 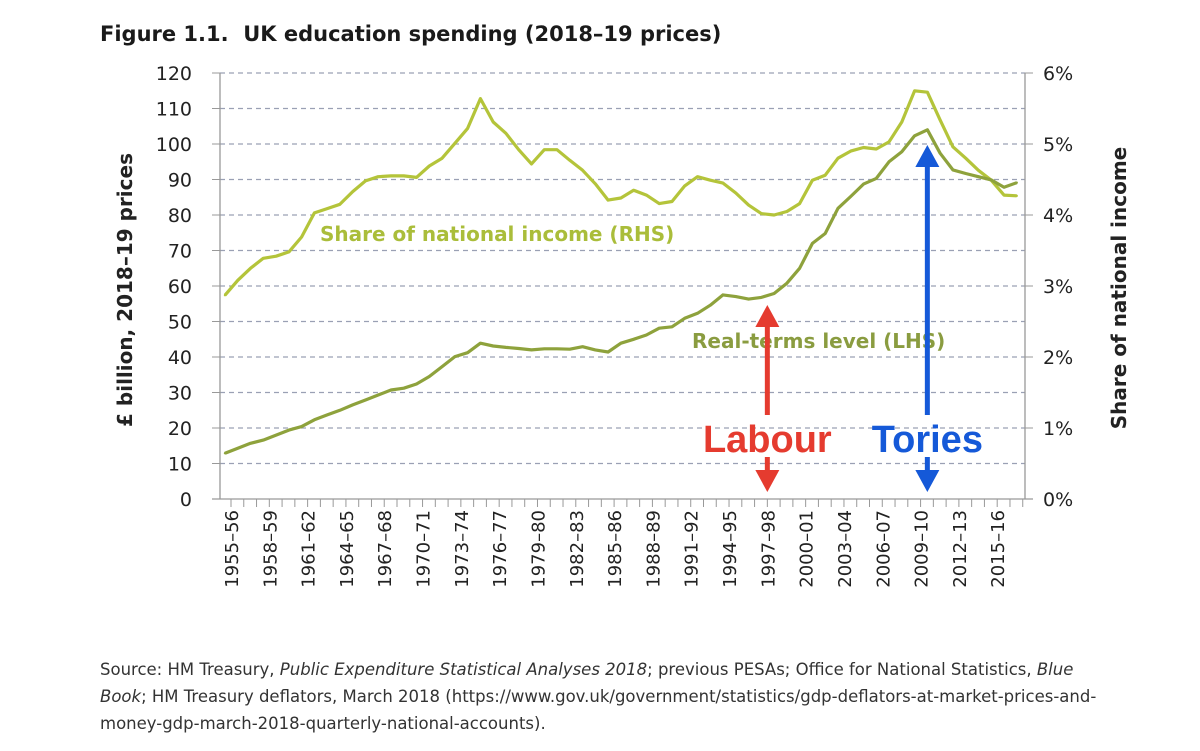 What do you see at coordinates (500, 549) in the screenshot?
I see `x-tick-label: 1976–77` at bounding box center [500, 549].